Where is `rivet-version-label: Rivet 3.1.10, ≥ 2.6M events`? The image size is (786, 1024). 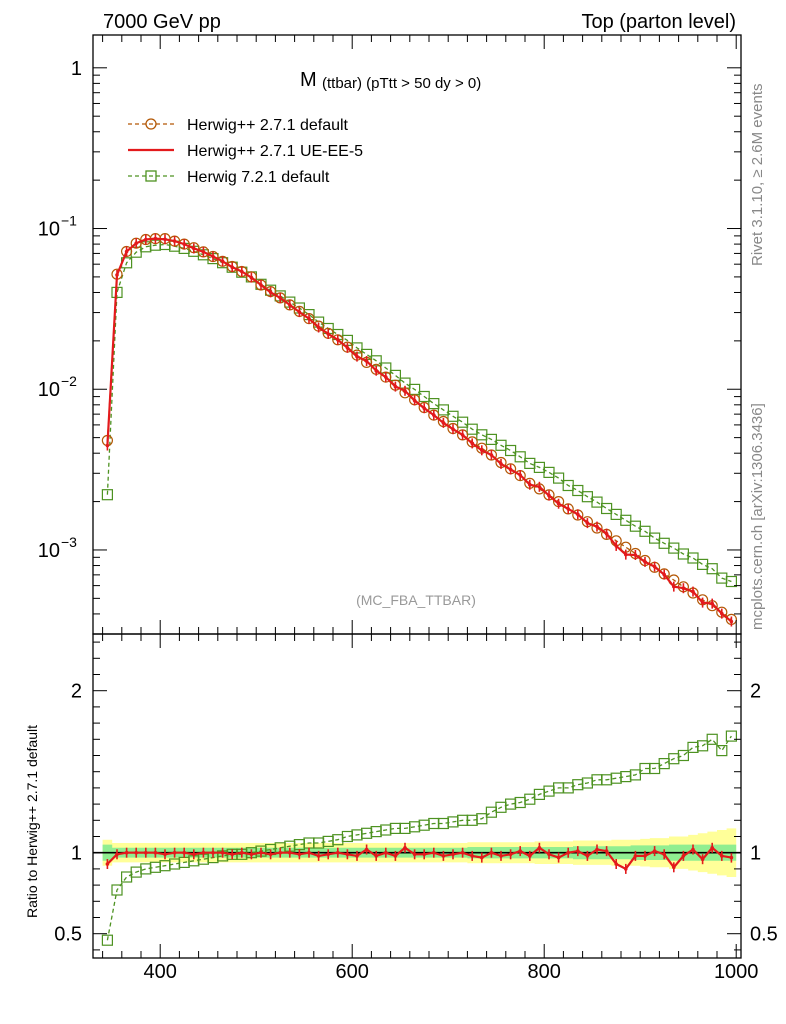 rivet-version-label: Rivet 3.1.10, ≥ 2.6M events is located at coordinates (757, 175).